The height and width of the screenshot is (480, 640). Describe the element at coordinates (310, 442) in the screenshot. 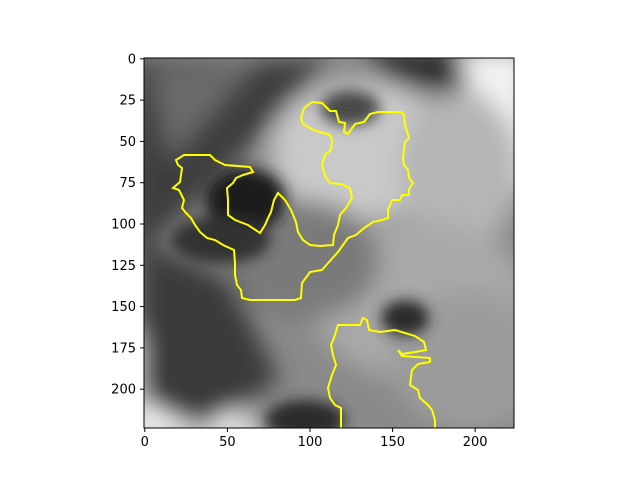

I see `x-tick-label: 100` at that location.